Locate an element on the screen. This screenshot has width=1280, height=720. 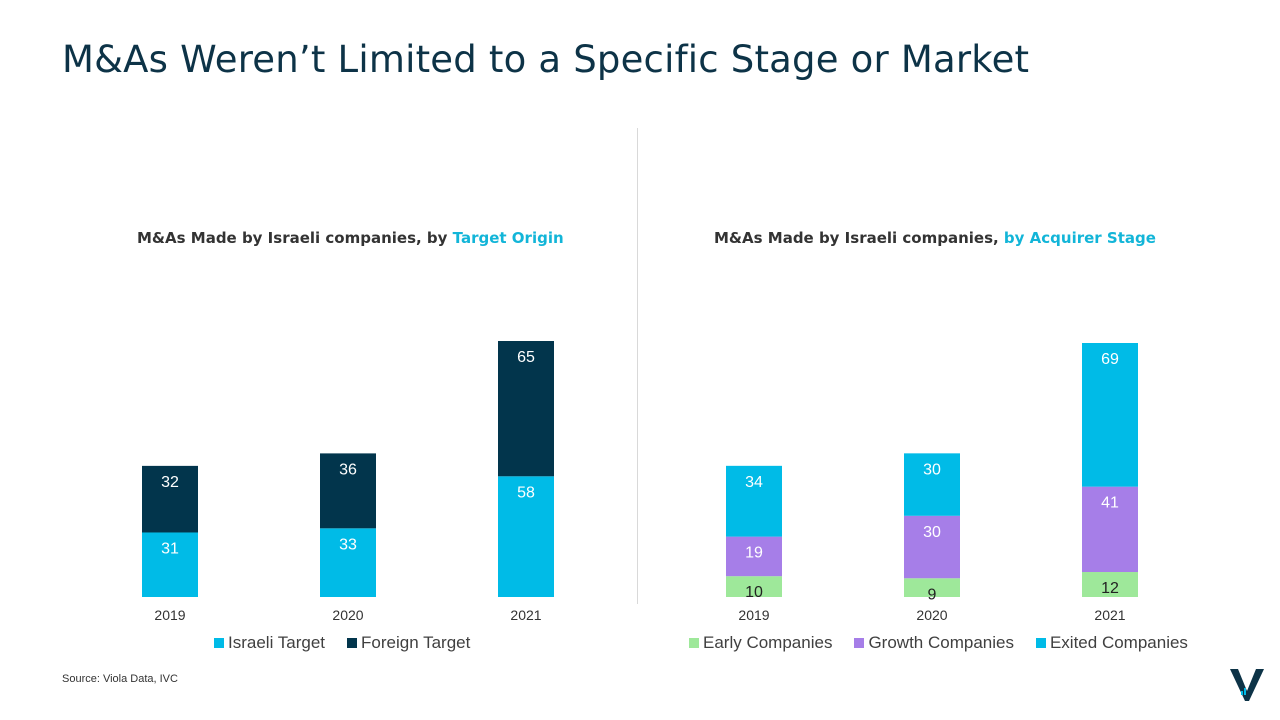
bar-growth-companies-2019 is located at coordinates (754, 556).